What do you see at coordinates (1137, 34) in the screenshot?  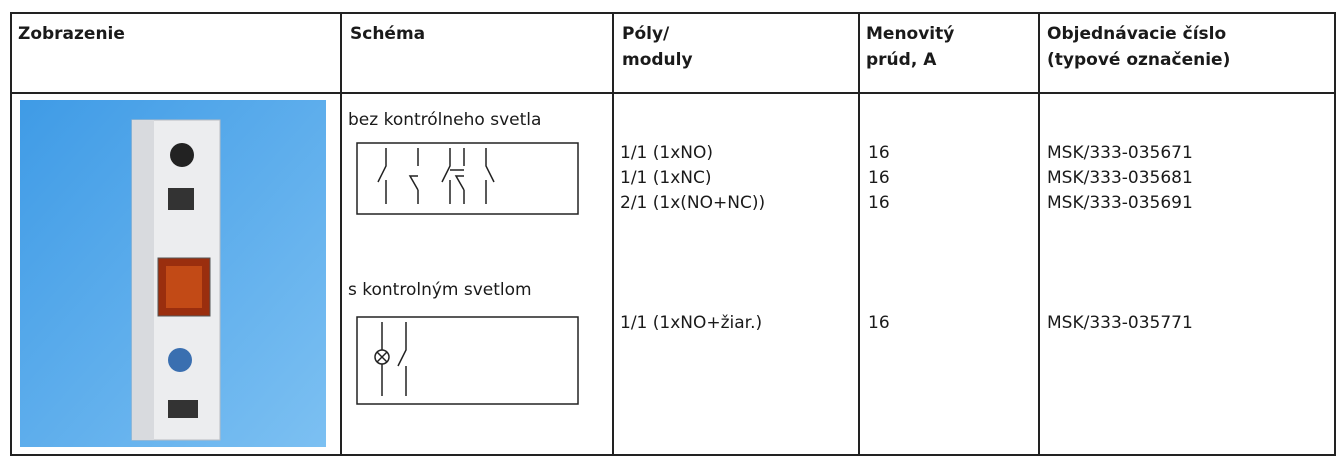 I see `header-cell: Objednávacie číslo` at bounding box center [1137, 34].